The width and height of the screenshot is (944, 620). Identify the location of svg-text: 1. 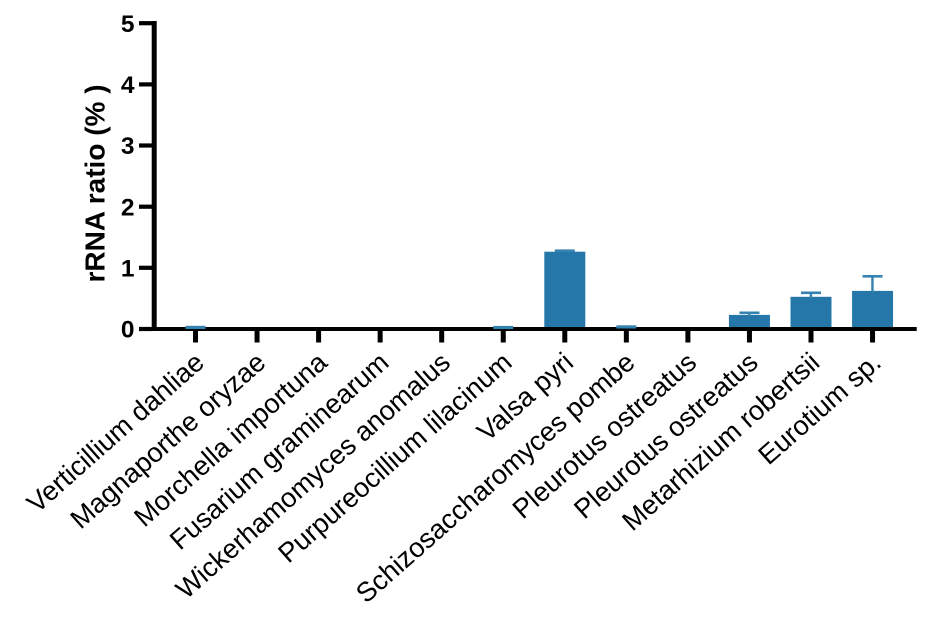
(128, 269).